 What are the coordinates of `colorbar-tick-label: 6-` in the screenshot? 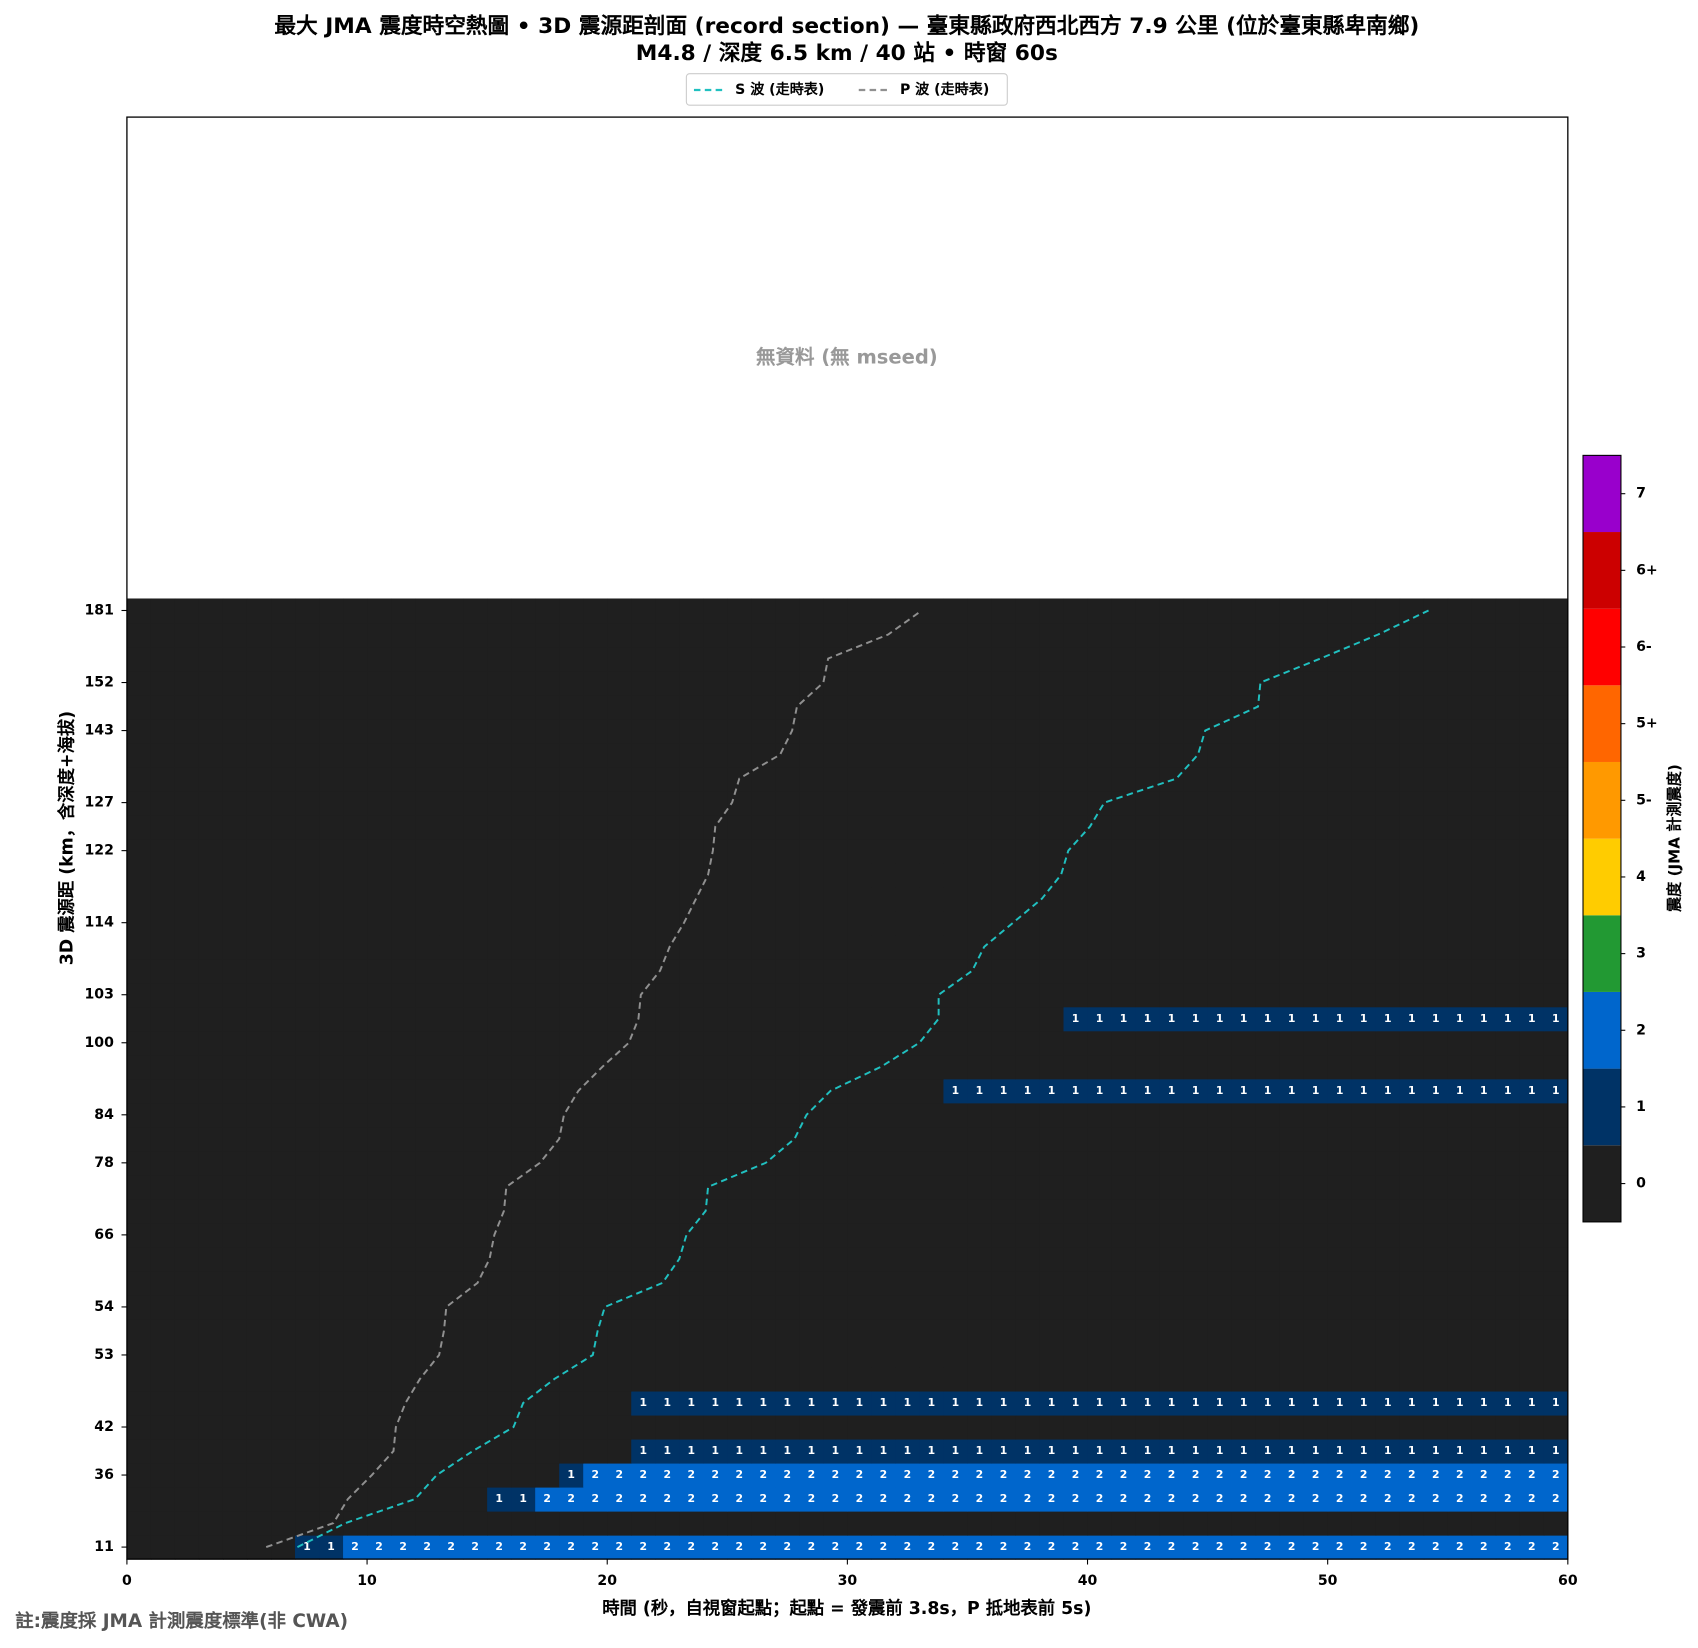 It's located at (1644, 647).